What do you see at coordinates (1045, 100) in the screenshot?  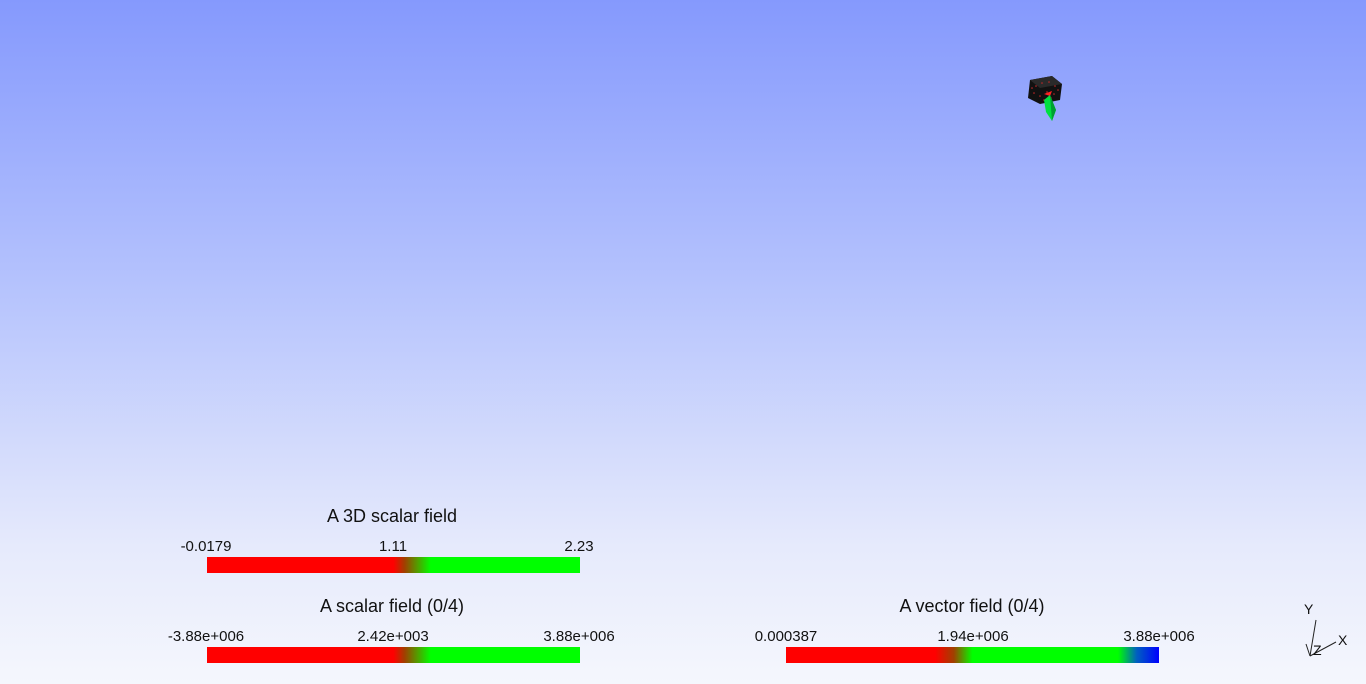 I see `3d-mesh-icon` at bounding box center [1045, 100].